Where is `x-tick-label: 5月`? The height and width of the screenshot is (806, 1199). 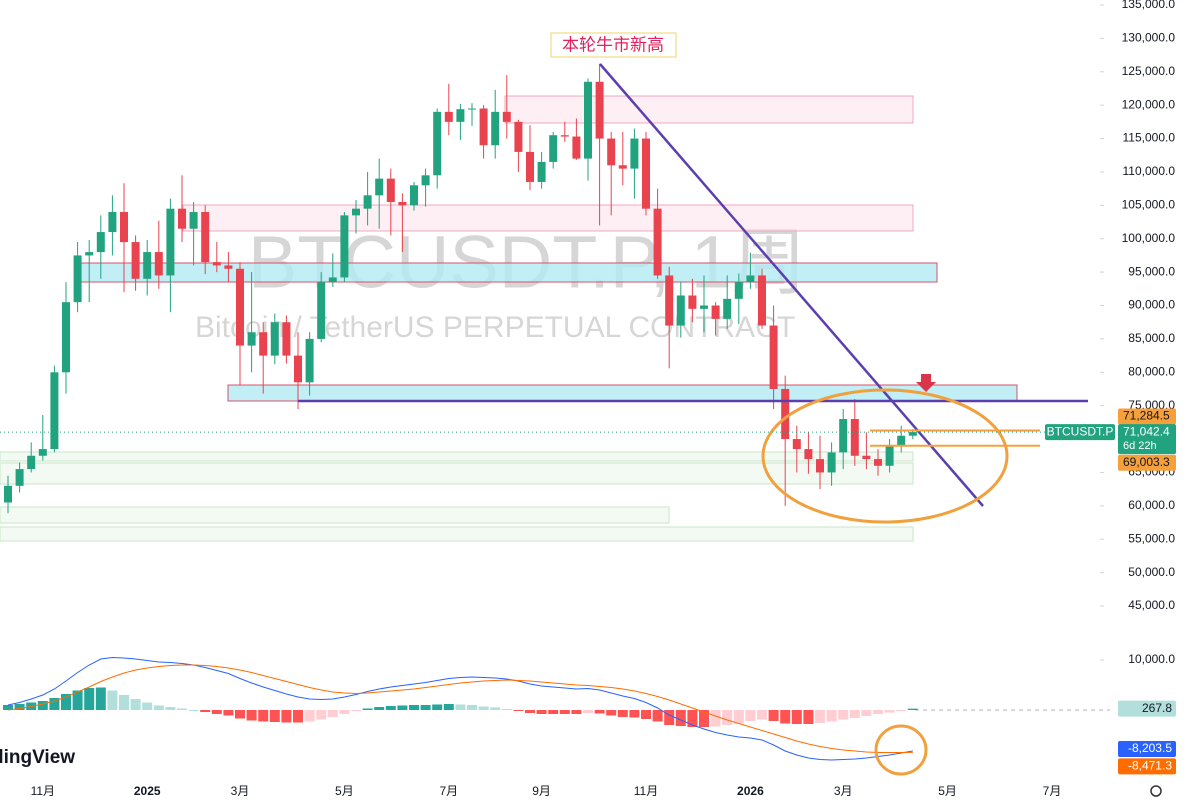
x-tick-label: 5月 is located at coordinates (344, 791).